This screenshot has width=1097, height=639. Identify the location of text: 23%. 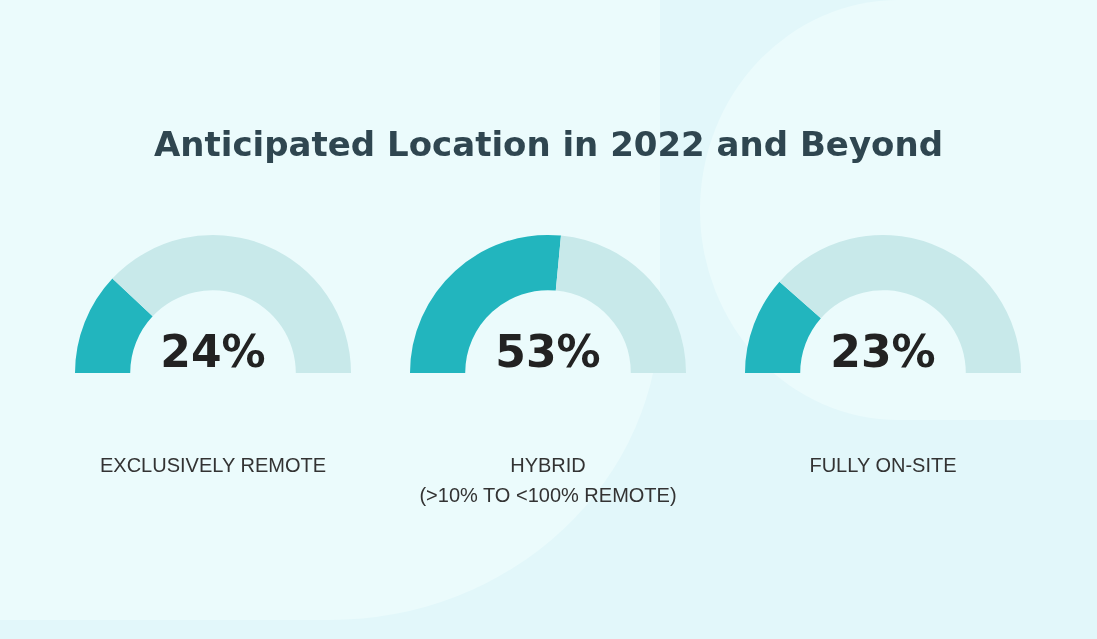
(883, 351).